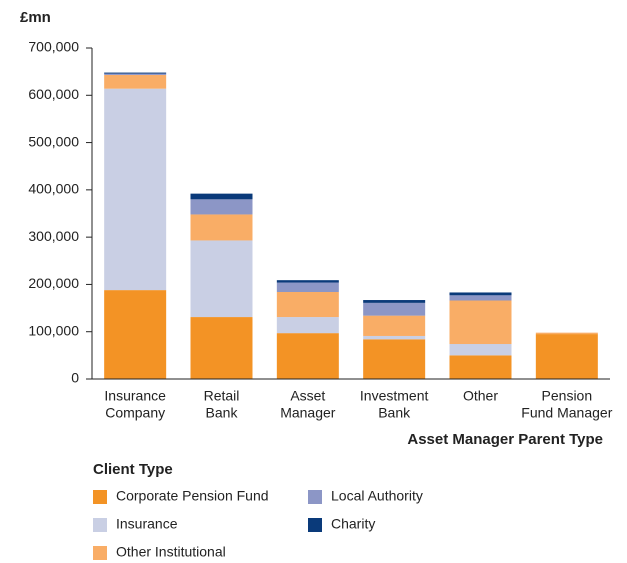  Describe the element at coordinates (35, 17) in the screenshot. I see `y-unit-label: £mn` at that location.